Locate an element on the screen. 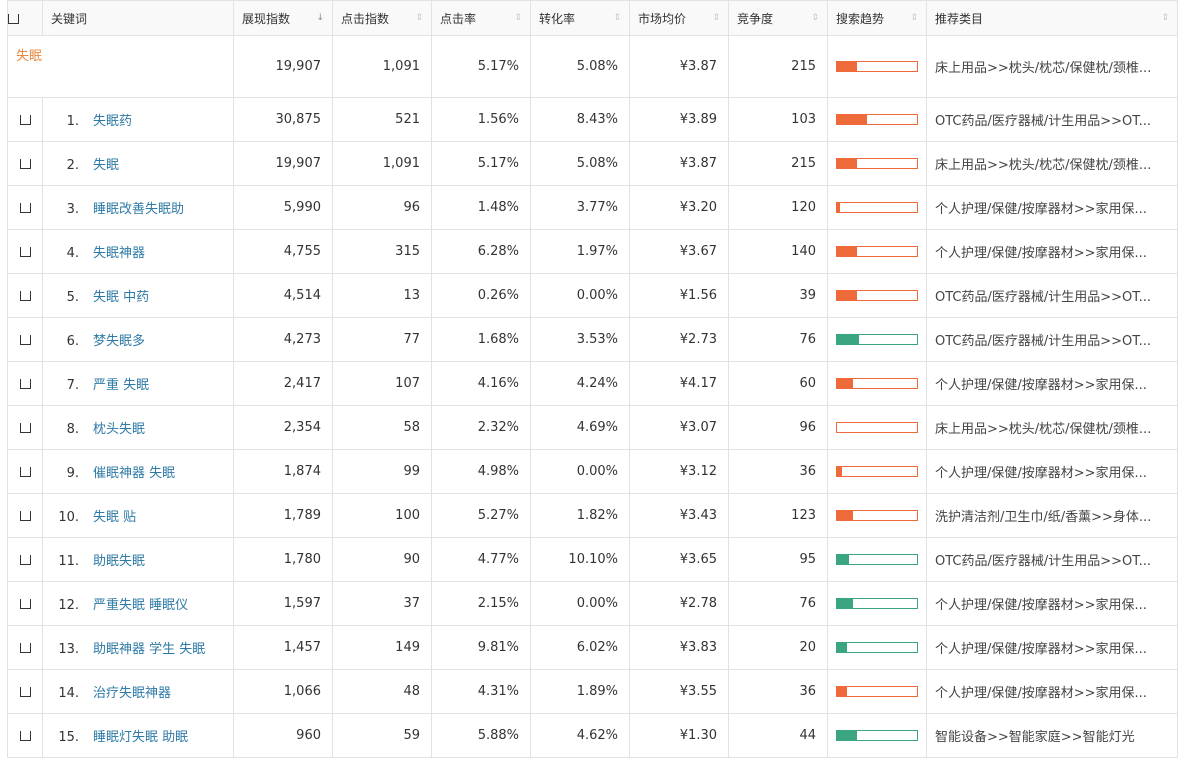  impressions-cell: 1,874 is located at coordinates (283, 471).